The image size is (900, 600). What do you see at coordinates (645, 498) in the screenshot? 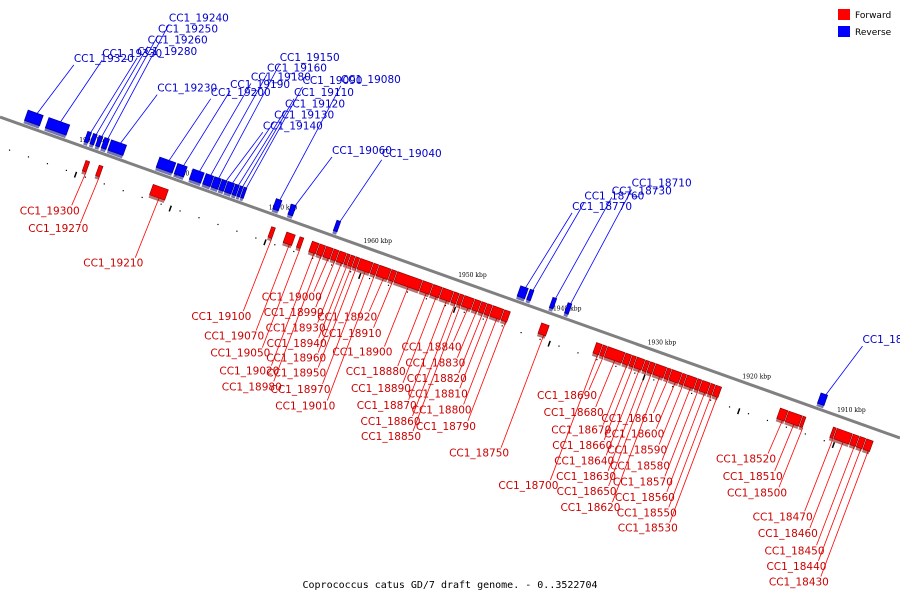
I see `forward-gene-label: CC1_18560` at bounding box center [645, 498].